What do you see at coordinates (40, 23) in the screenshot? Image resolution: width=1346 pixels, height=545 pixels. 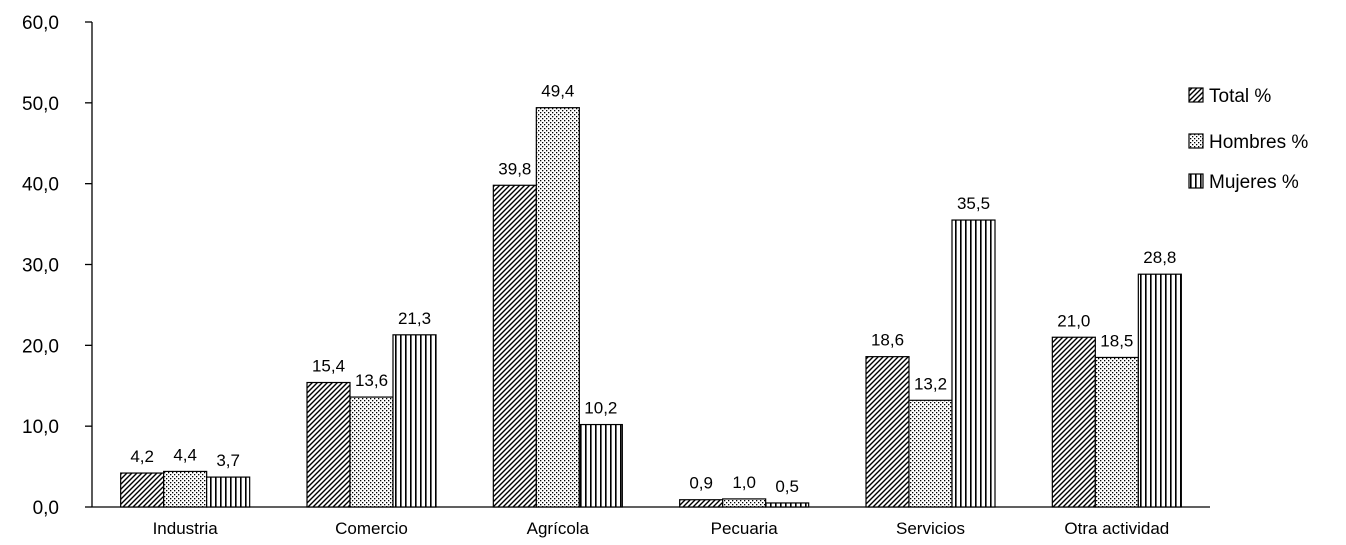 I see `y-tick-label: 60,0` at bounding box center [40, 23].